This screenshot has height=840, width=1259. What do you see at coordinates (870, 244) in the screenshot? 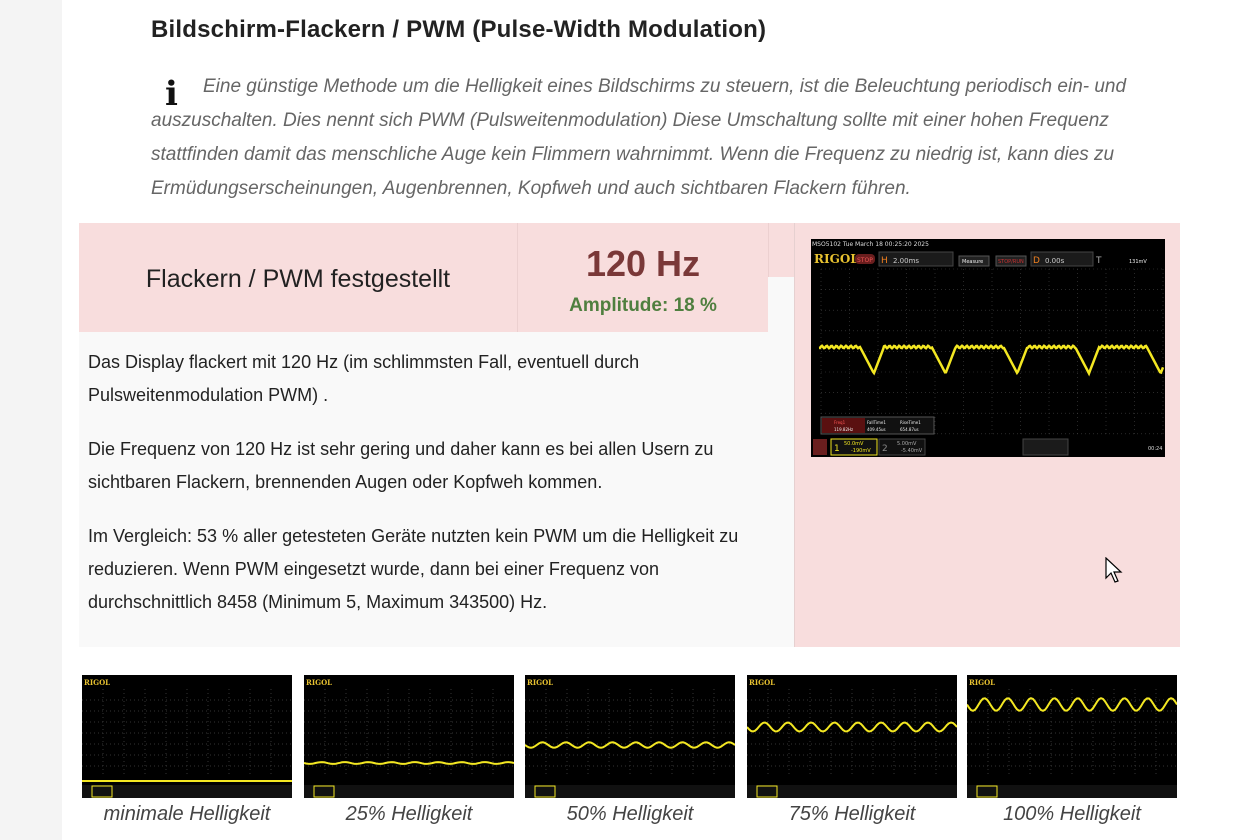
I see `svg-text:MSO5102 Tue March 18 00:25:20: MSO5102 Tue March 18 00:25:20 2025` at bounding box center [870, 244].